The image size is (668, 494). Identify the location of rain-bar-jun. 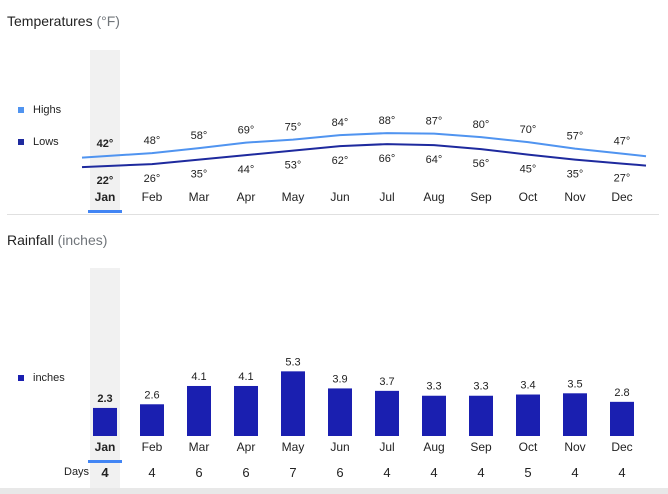
(340, 412).